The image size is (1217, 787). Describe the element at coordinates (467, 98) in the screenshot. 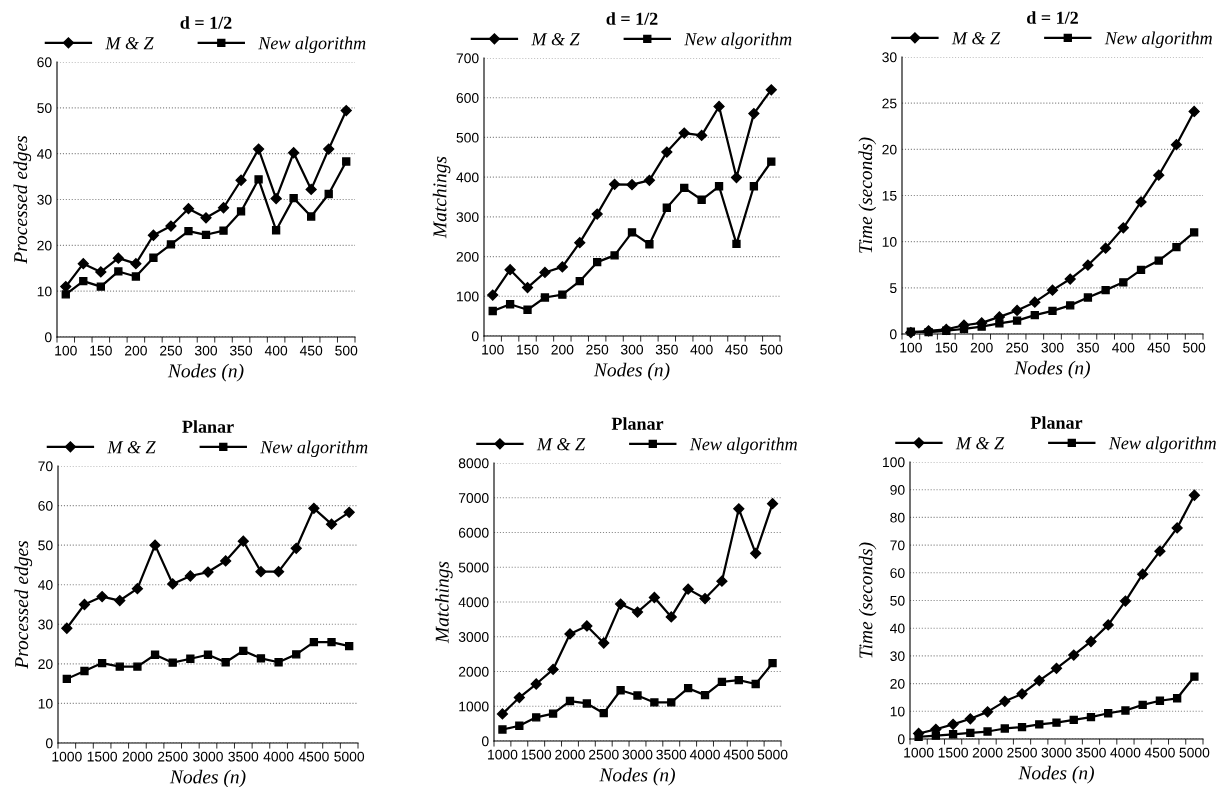

I see `y-tick-label: 600` at that location.